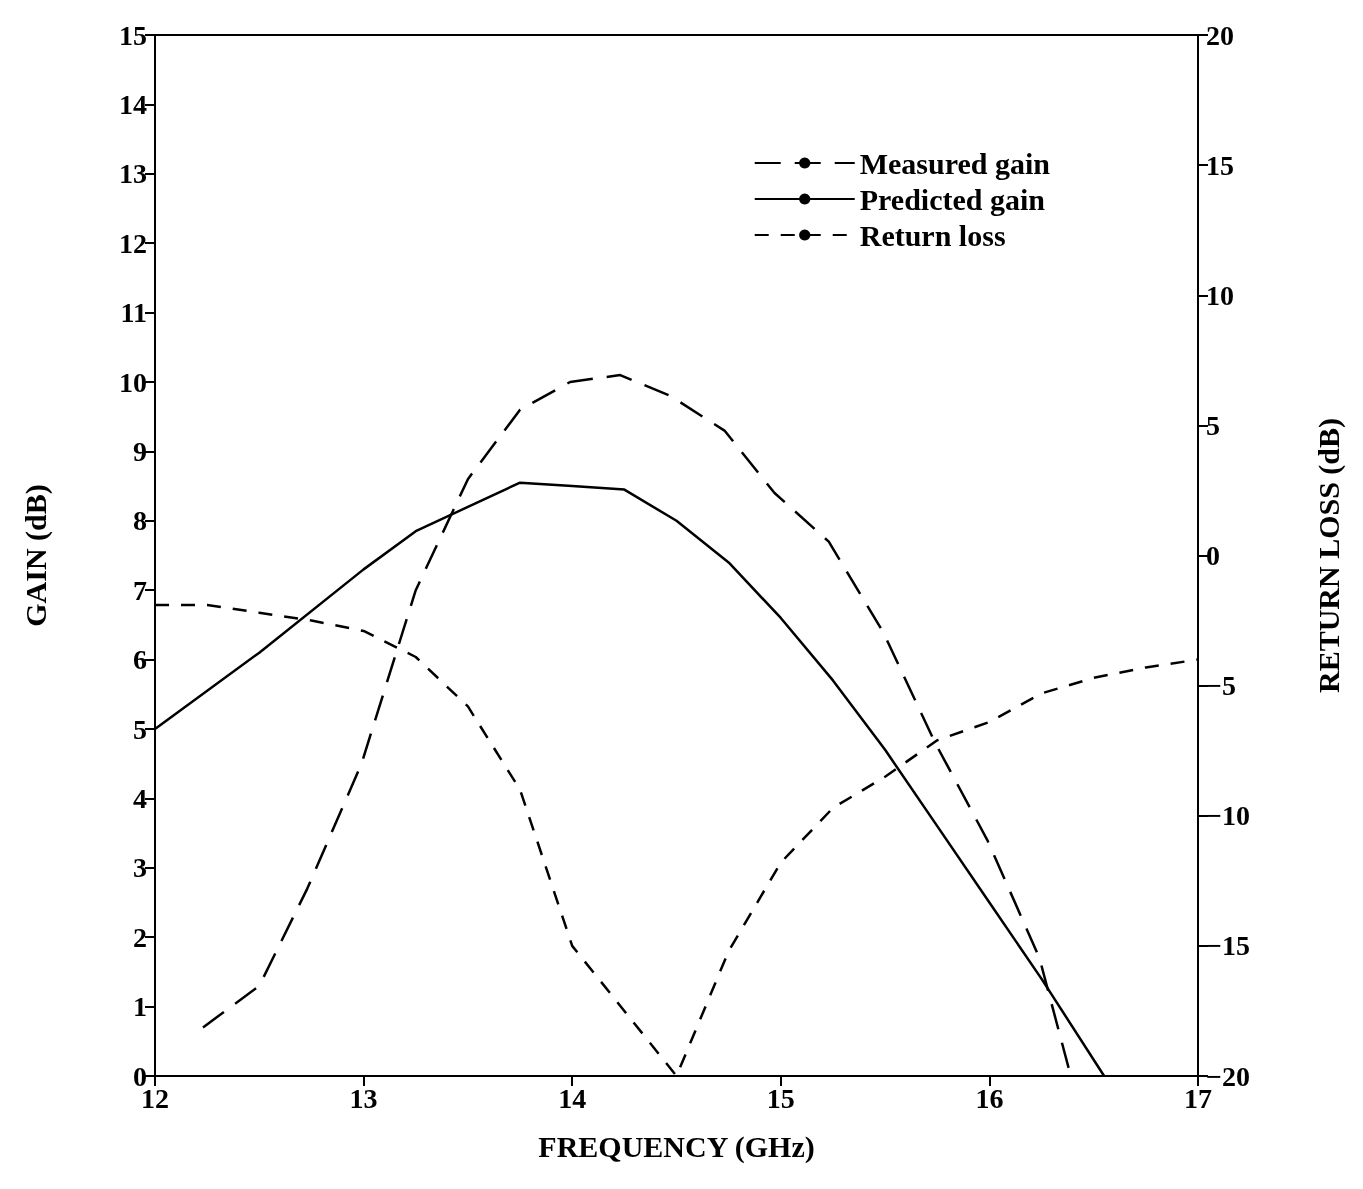  I want to click on y2-tick-label: 20, so click(1220, 35).